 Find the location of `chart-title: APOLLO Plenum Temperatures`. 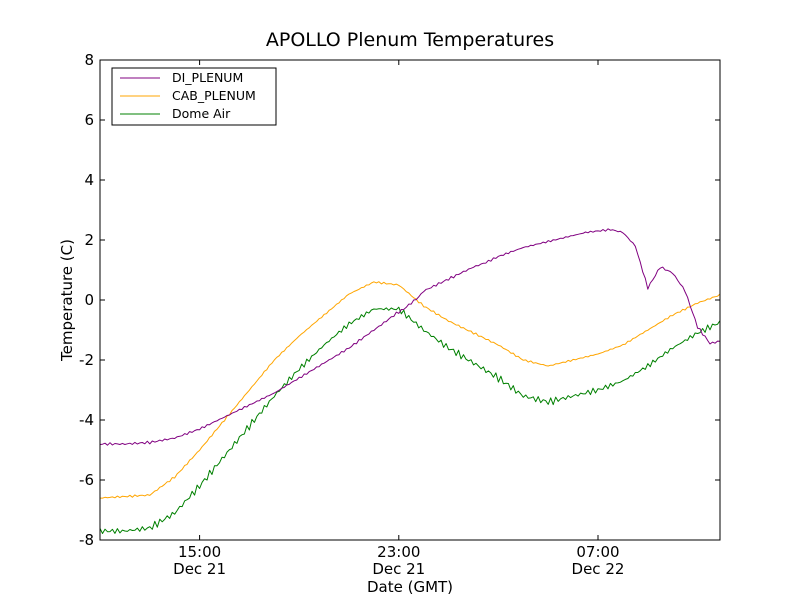

chart-title: APOLLO Plenum Temperatures is located at coordinates (410, 40).